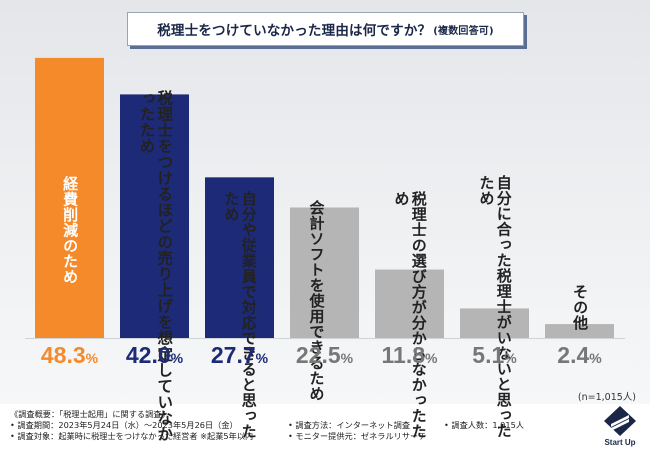 The width and height of the screenshot is (650, 450). Describe the element at coordinates (606, 397) in the screenshot. I see `sample-size: (n=1,015人)` at that location.